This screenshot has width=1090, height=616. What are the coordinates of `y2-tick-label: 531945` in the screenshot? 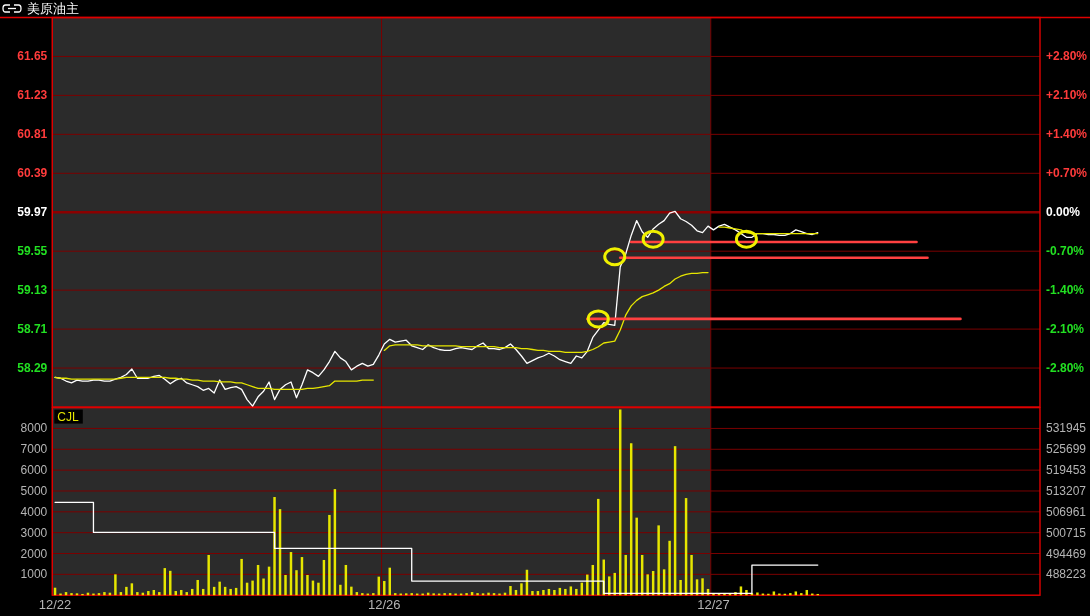 It's located at (1066, 428).